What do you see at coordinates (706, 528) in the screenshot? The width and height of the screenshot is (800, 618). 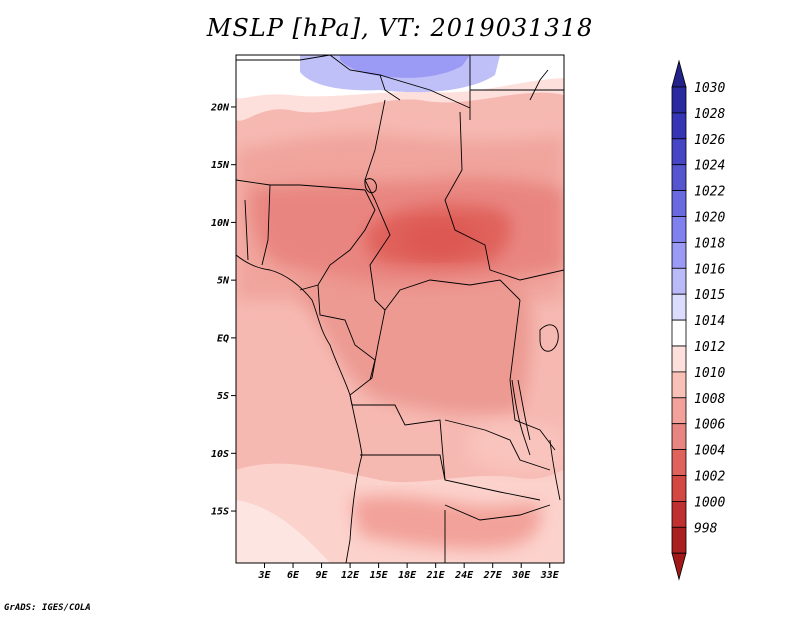 I see `colorbar-label: 998` at bounding box center [706, 528].